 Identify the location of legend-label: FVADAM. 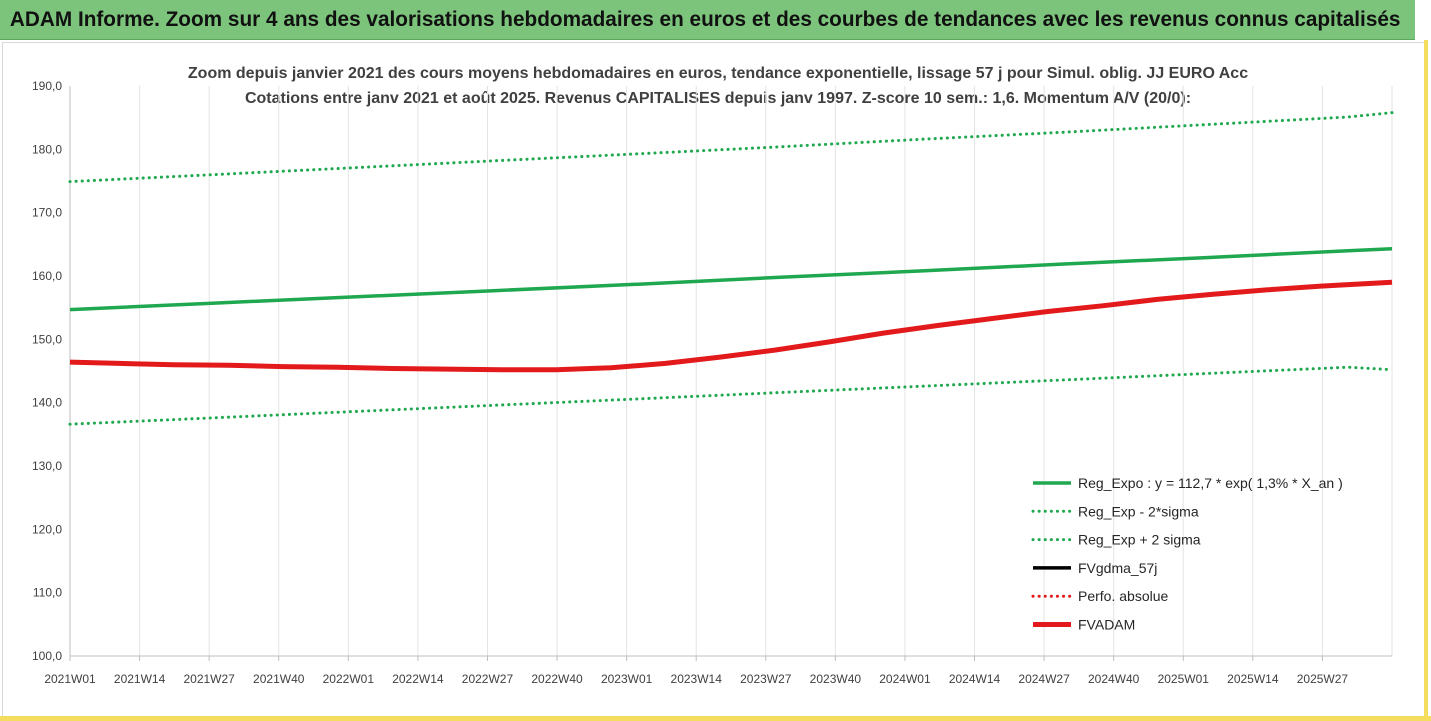
(1106, 625).